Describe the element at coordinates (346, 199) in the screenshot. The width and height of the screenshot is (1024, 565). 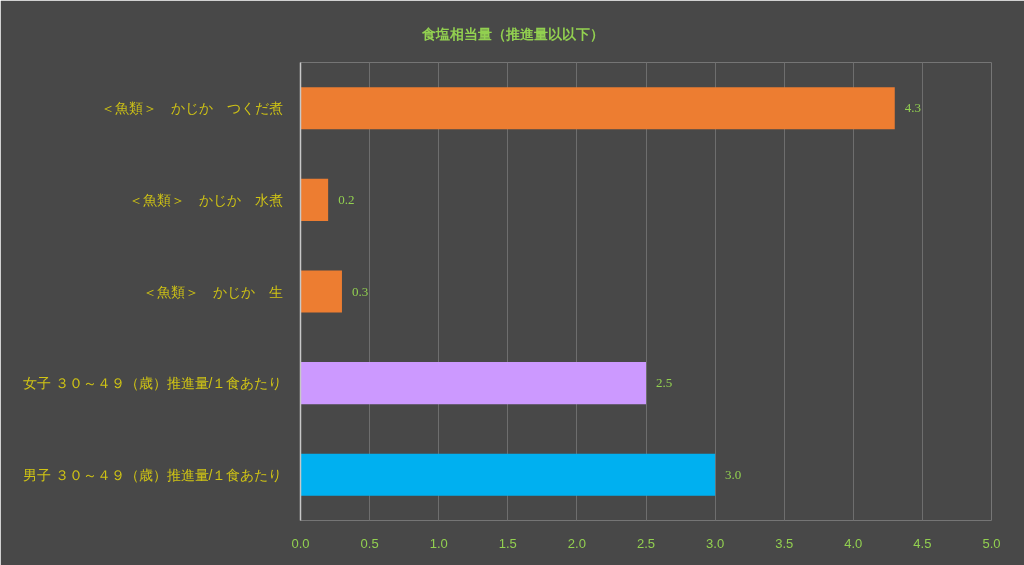
I see `data-label: 0.2` at that location.